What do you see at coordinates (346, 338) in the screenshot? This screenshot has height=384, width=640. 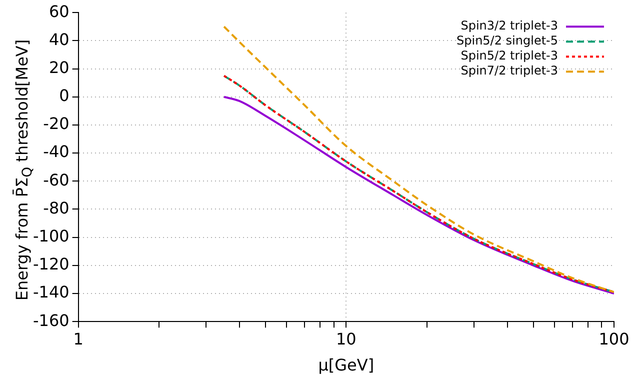 I see `x-tick-label: 10` at bounding box center [346, 338].